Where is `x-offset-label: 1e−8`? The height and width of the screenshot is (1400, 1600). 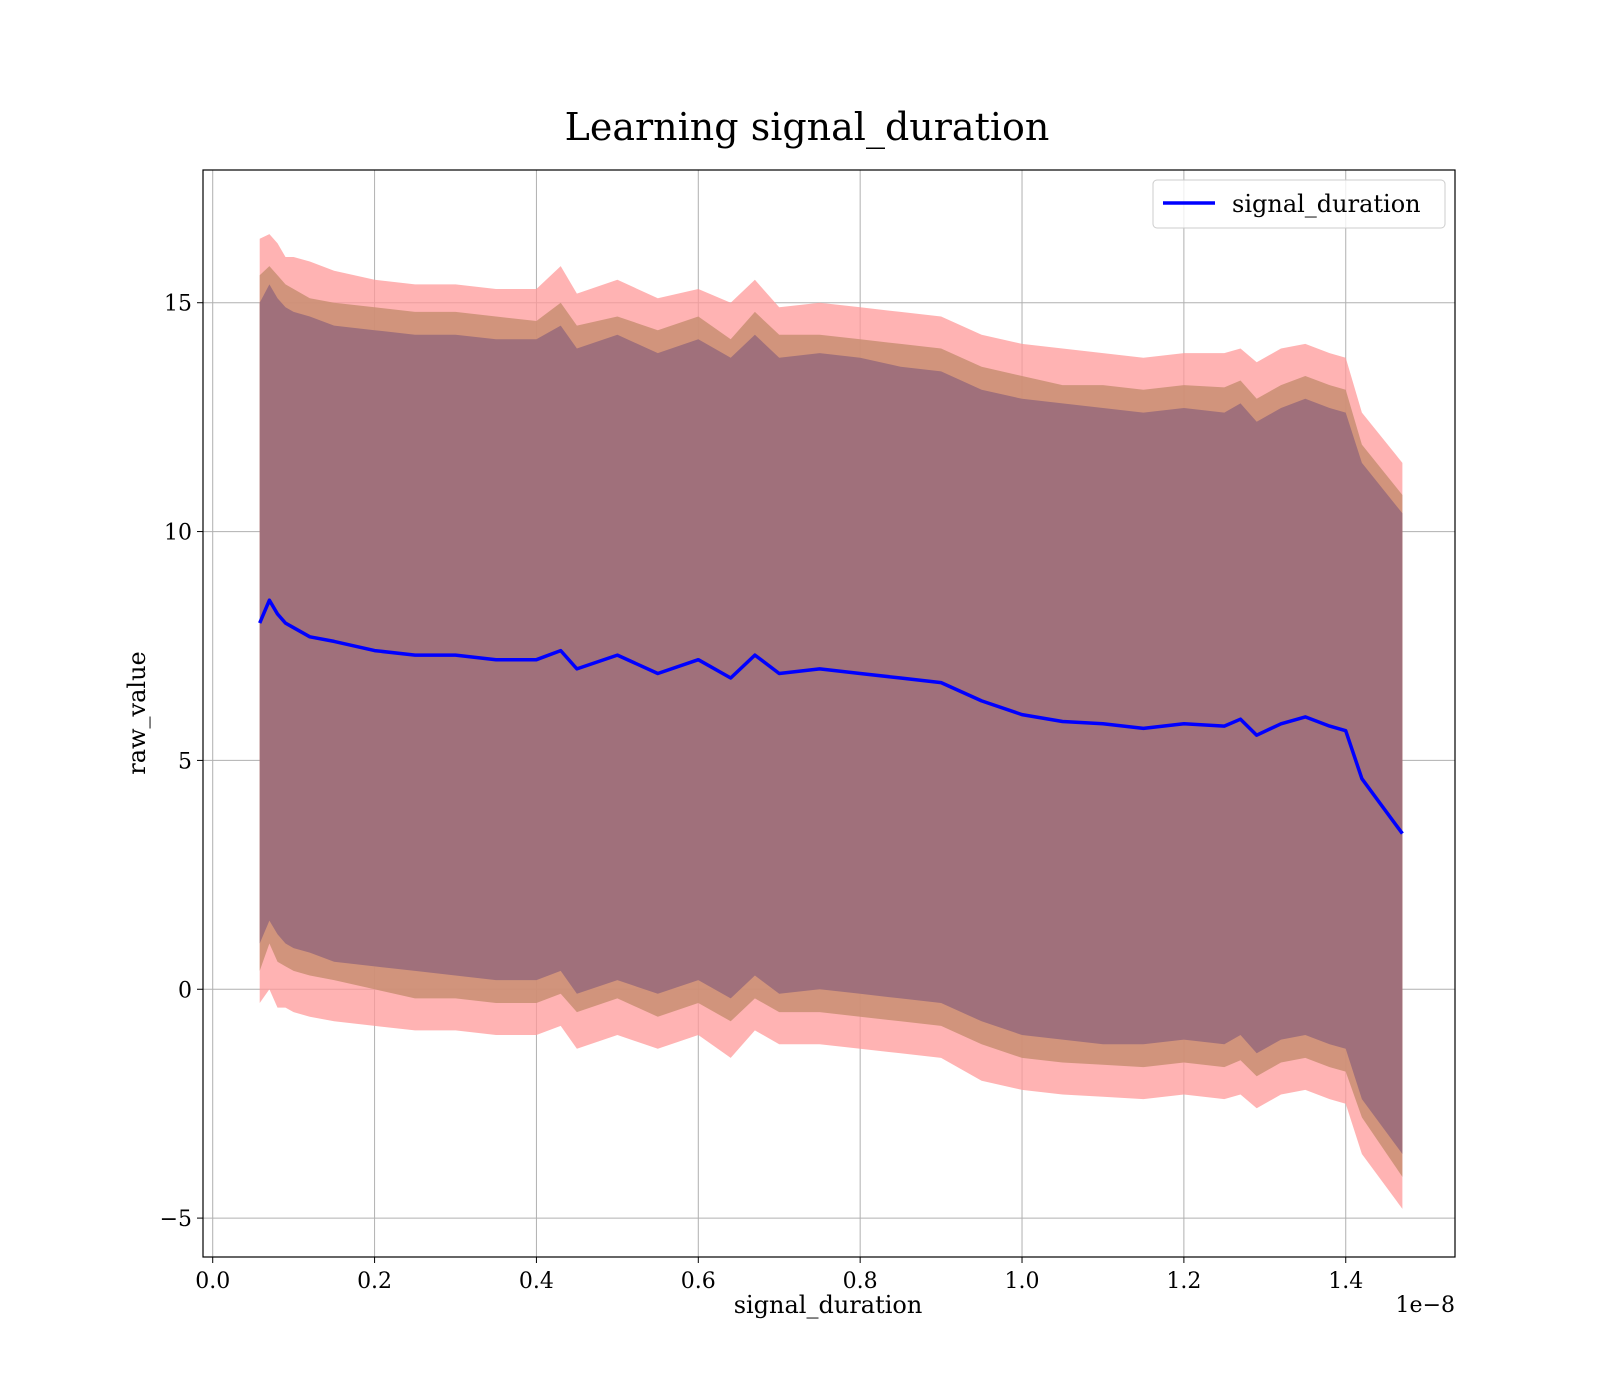 x-offset-label: 1e−8 is located at coordinates (1425, 1305).